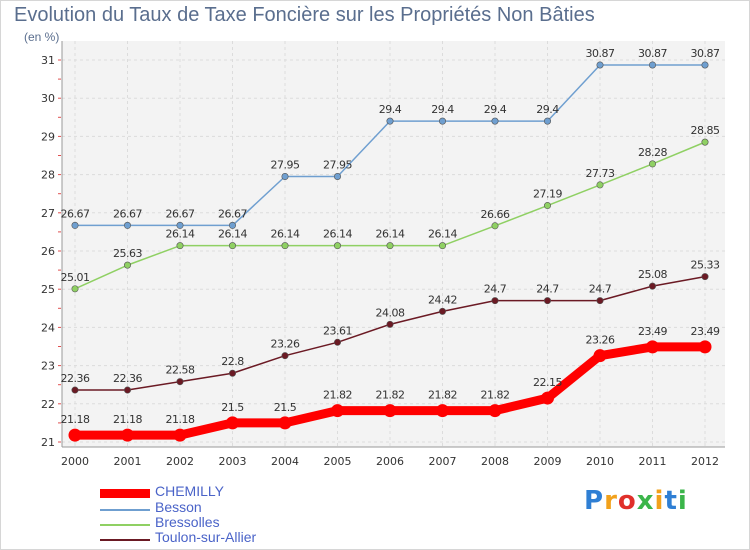  I want to click on y-tick-label: 30, so click(48, 98).